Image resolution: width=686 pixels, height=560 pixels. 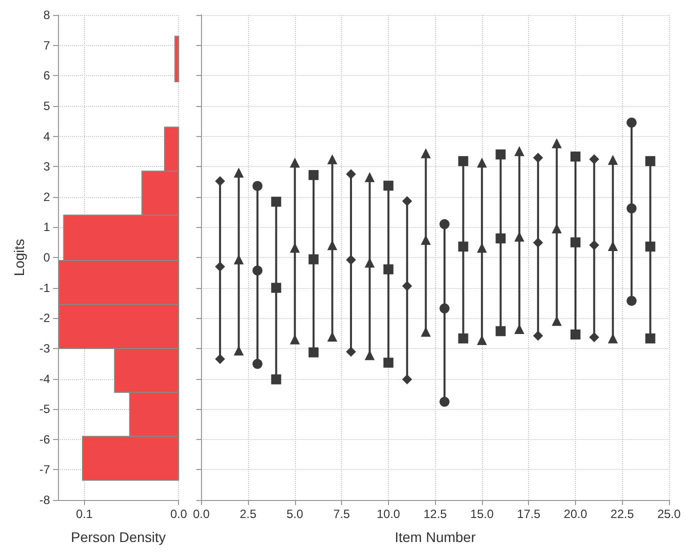 I want to click on y-axis-title: Logits, so click(x=19, y=257).